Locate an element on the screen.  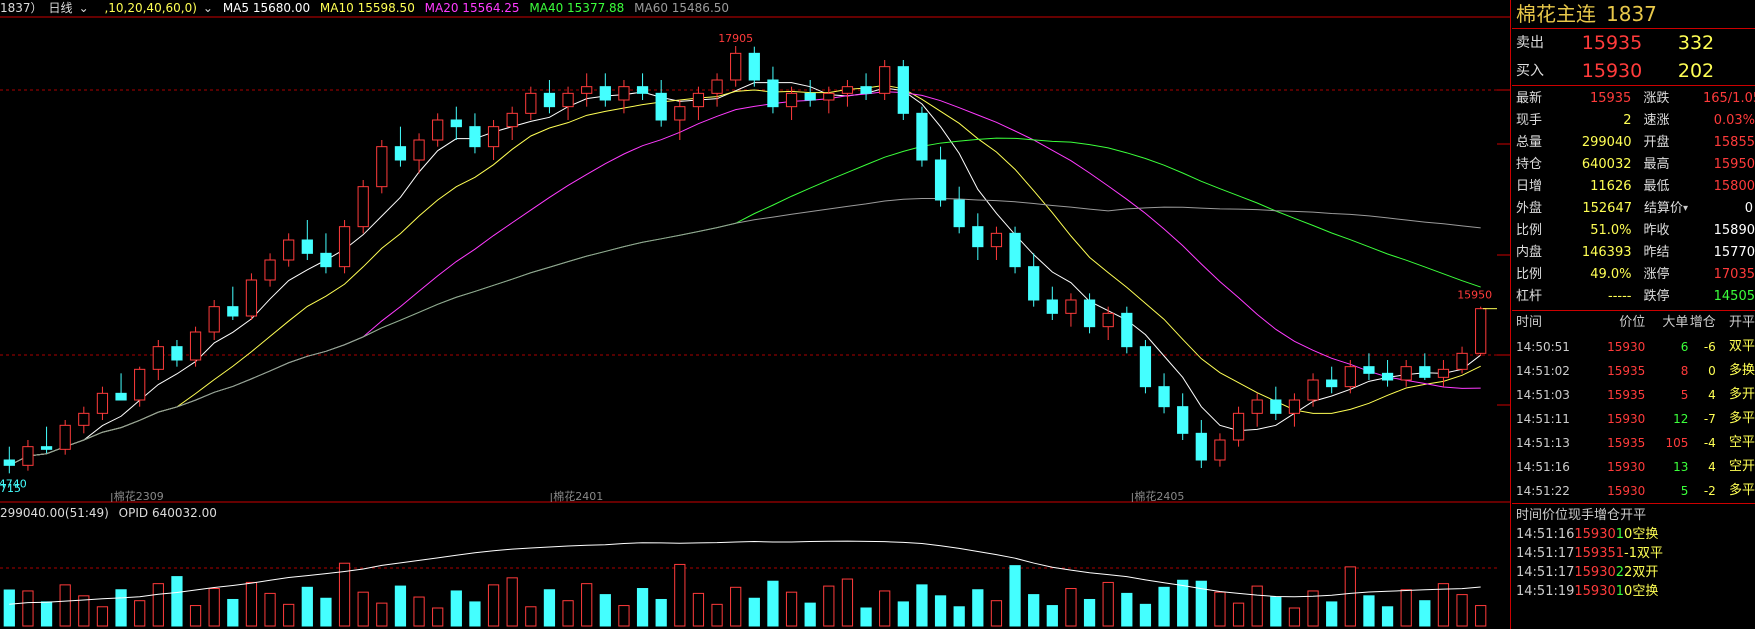
panel-divider is located at coordinates (1510, 314).